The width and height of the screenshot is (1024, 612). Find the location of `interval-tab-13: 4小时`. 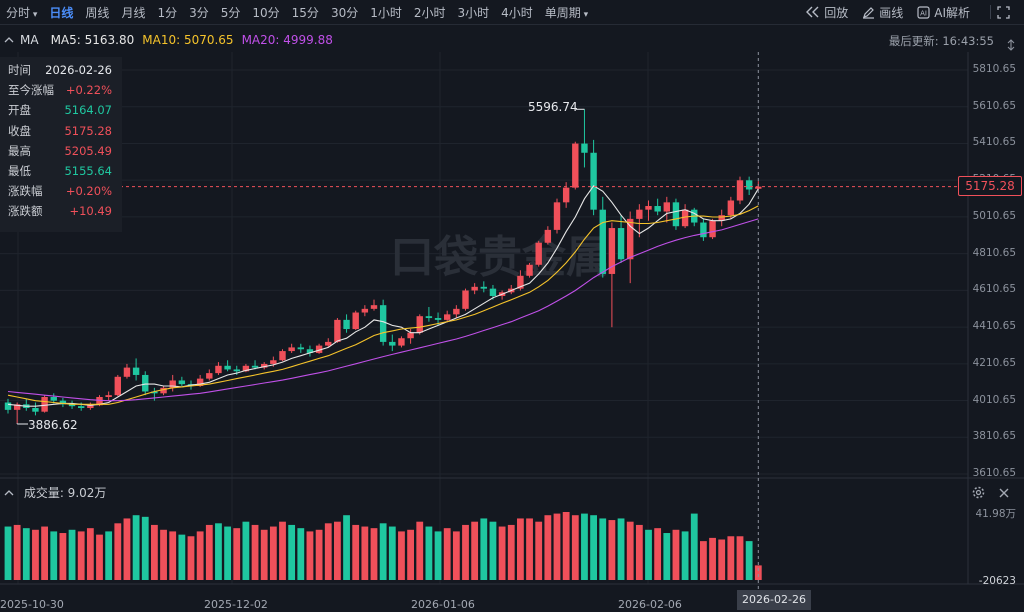

interval-tab-13: 4小时 is located at coordinates (517, 12).